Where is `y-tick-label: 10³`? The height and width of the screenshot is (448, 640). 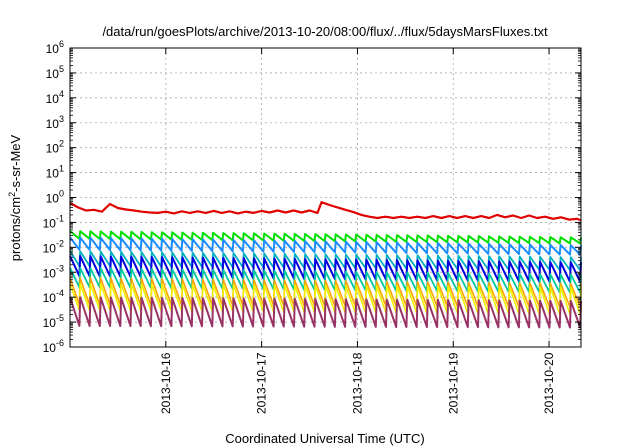
y-tick-label: 10³ is located at coordinates (55, 122).